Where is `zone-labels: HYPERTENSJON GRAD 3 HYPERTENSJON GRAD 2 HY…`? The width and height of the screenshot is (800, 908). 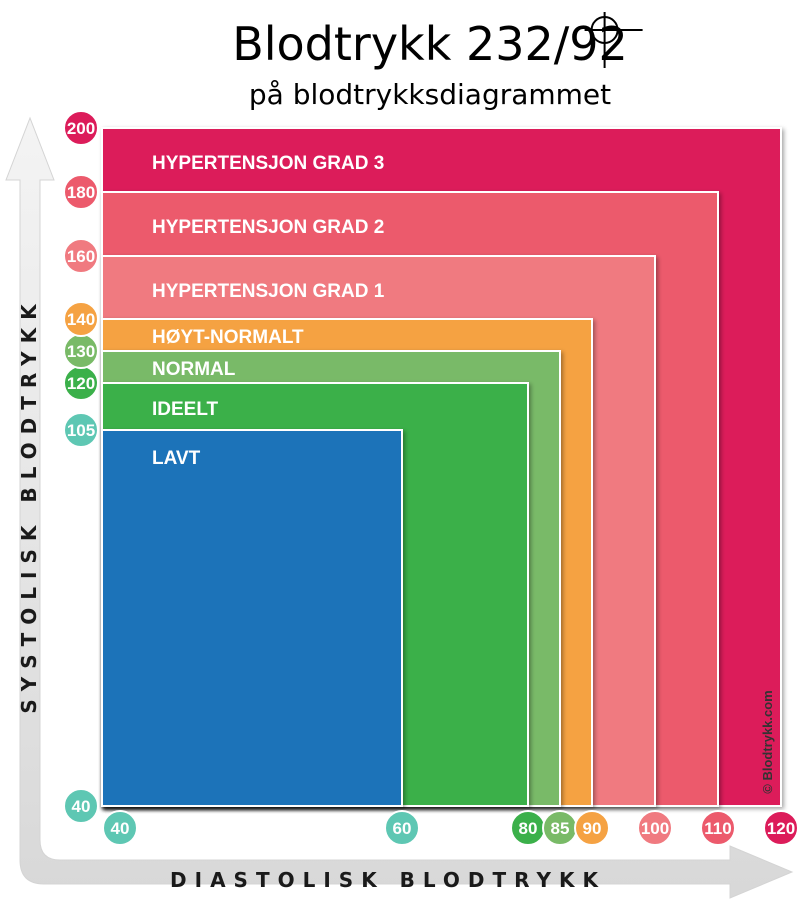 zone-labels: HYPERTENSJON GRAD 3 HYPERTENSJON GRAD 2 HY… is located at coordinates (268, 311).